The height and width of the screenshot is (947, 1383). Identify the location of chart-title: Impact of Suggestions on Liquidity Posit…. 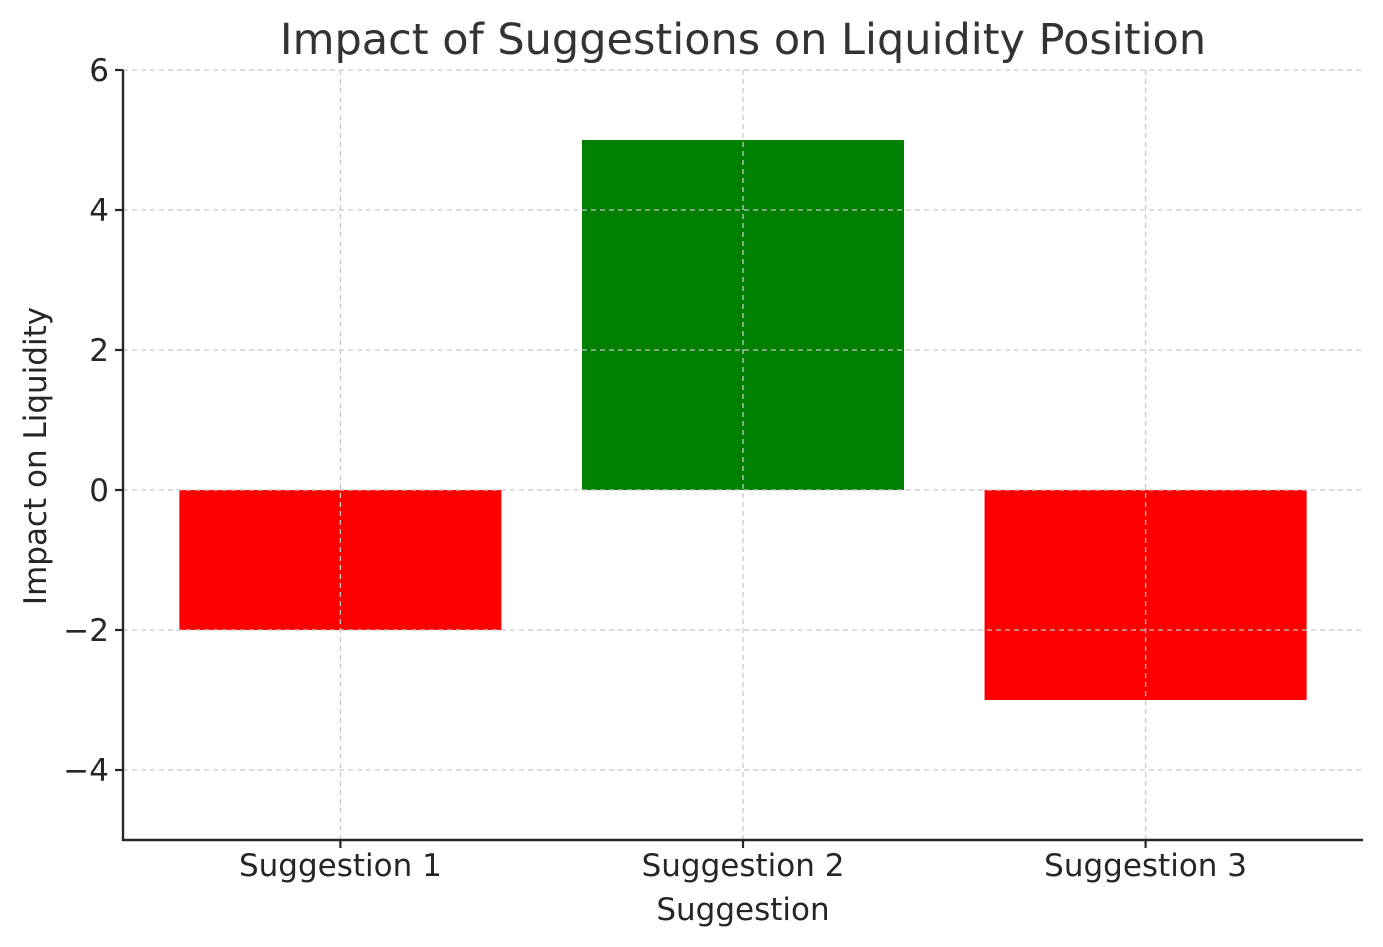
(743, 40).